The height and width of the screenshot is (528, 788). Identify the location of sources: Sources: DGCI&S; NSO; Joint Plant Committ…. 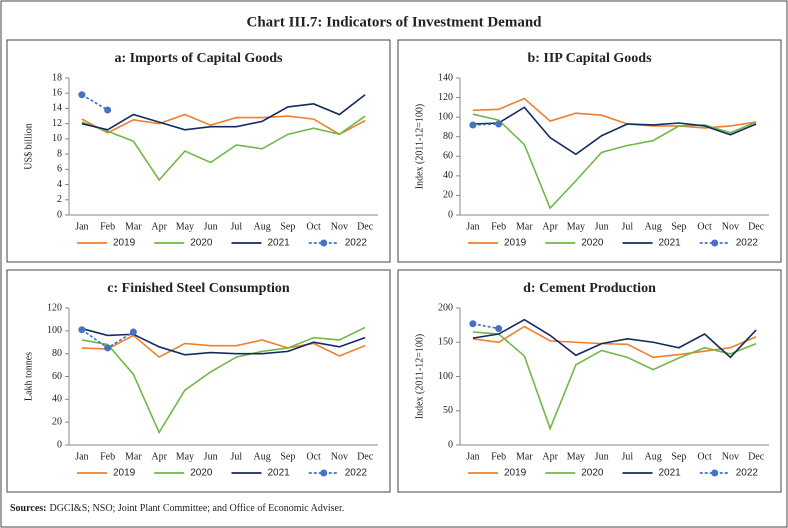
(177, 508).